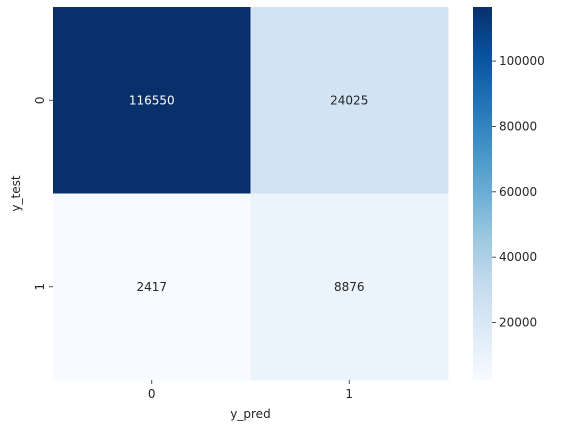  Describe the element at coordinates (522, 61) in the screenshot. I see `colorbar-tick-label: 100000` at that location.